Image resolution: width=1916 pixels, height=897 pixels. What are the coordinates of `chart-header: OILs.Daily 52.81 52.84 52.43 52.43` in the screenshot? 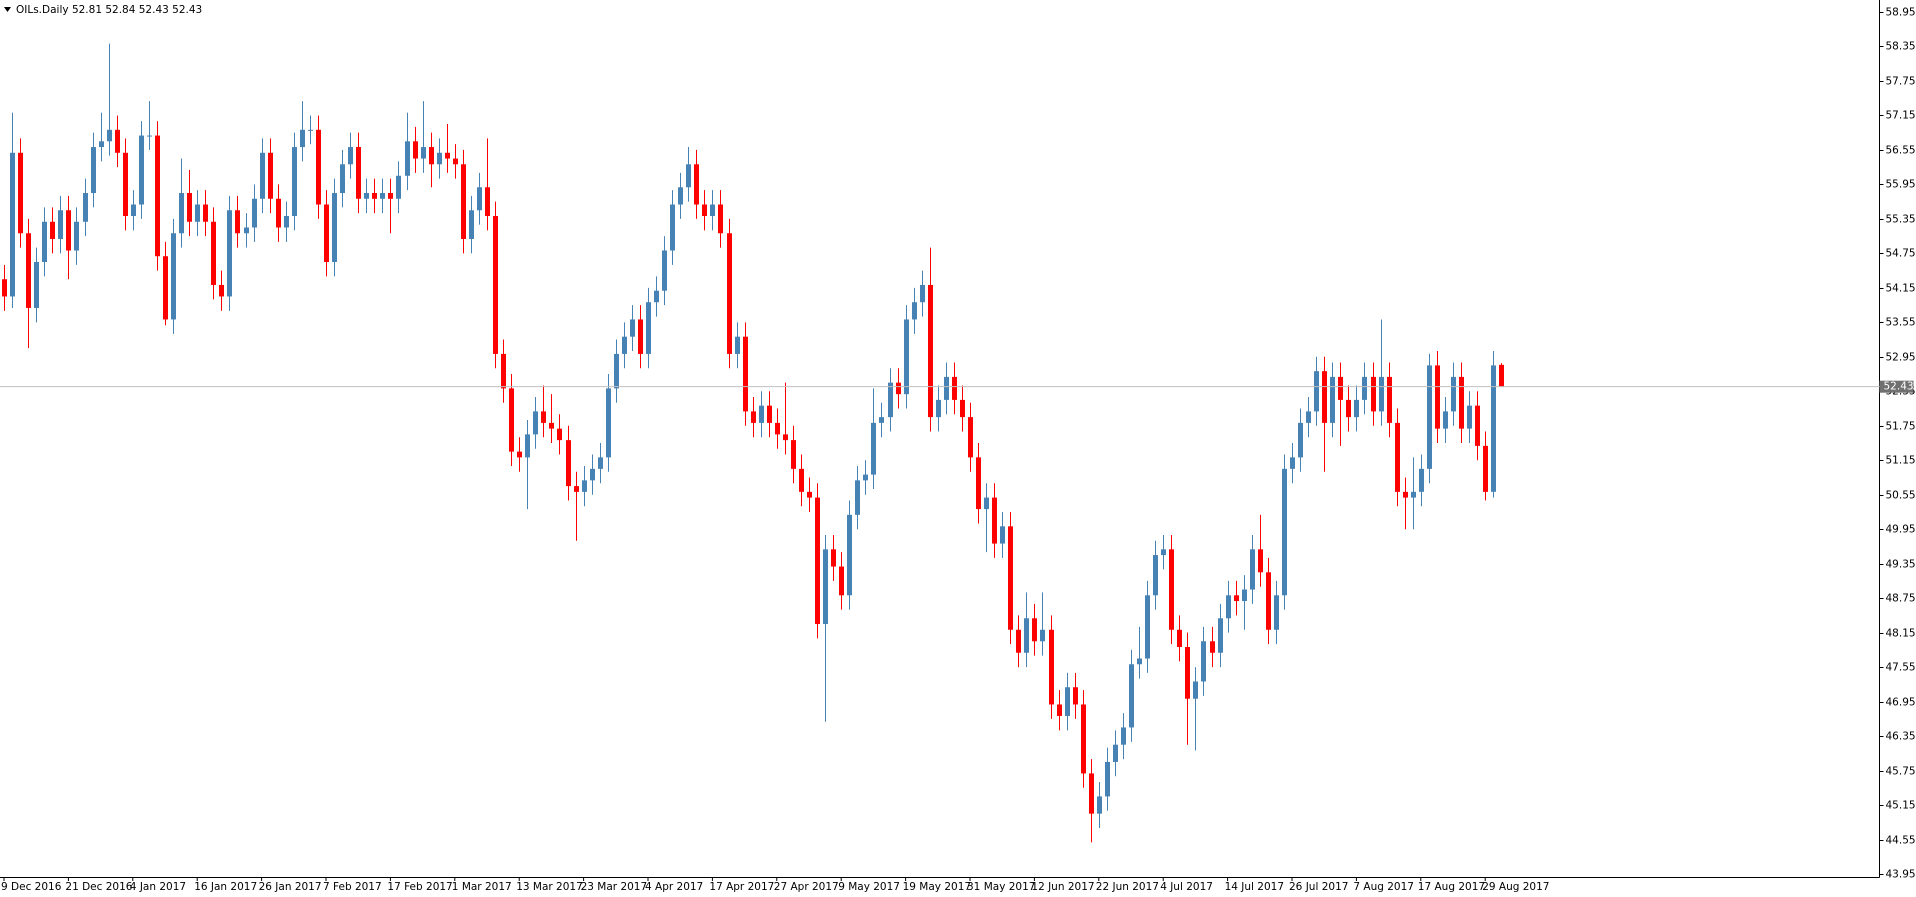 It's located at (109, 10).